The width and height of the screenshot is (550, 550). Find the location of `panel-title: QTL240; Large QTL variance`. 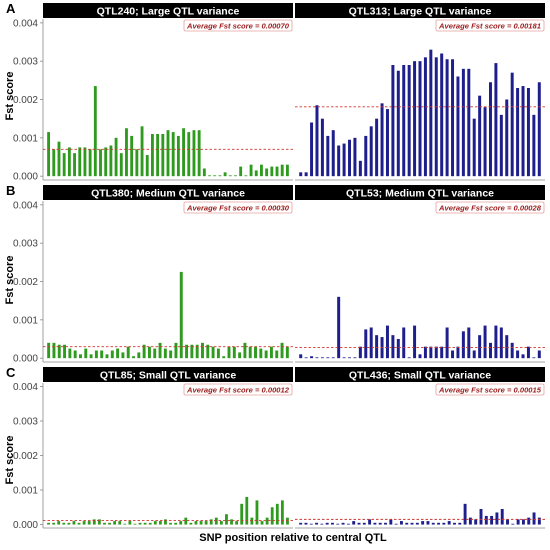

panel-title: QTL240; Large QTL variance is located at coordinates (168, 12).